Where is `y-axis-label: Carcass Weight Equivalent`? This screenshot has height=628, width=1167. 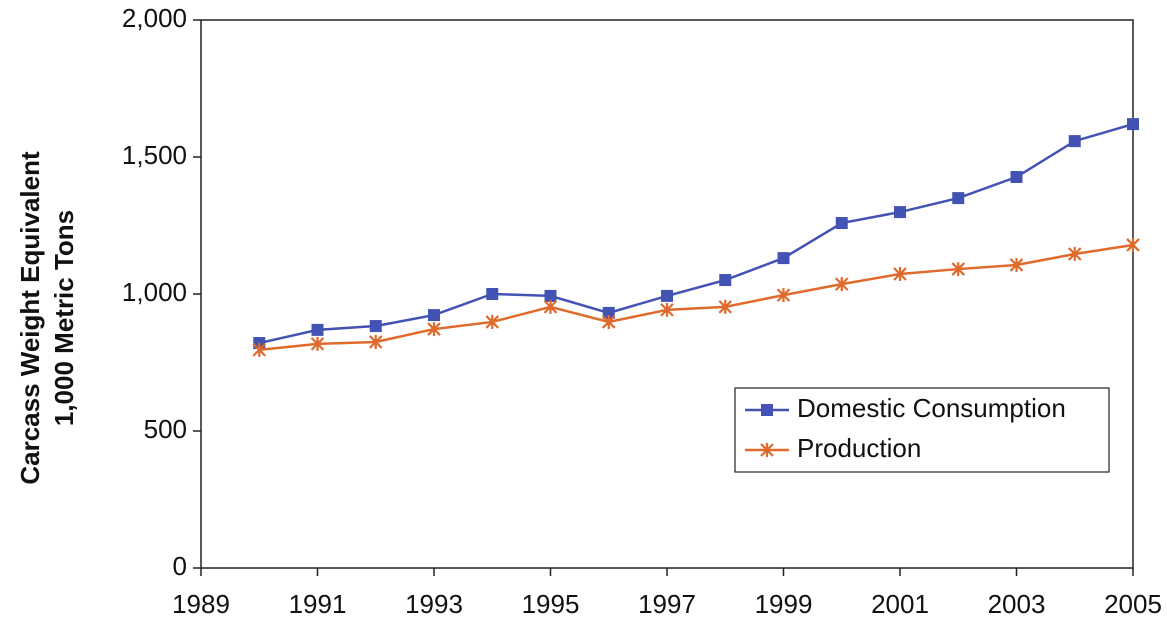
y-axis-label: Carcass Weight Equivalent is located at coordinates (30, 318).